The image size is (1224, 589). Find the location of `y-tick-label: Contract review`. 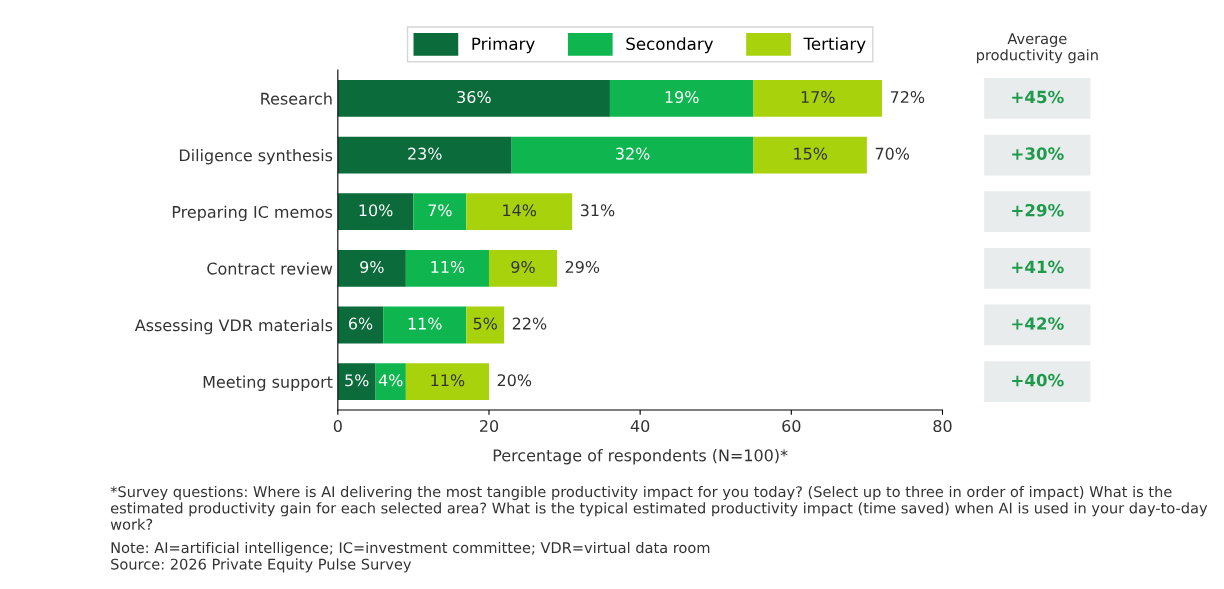

y-tick-label: Contract review is located at coordinates (270, 268).